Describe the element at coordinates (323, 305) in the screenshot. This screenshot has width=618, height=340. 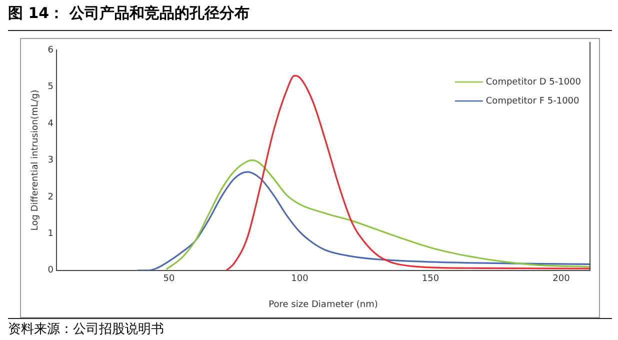
I see `x-axis-title: Pore size Diameter (nm)` at that location.